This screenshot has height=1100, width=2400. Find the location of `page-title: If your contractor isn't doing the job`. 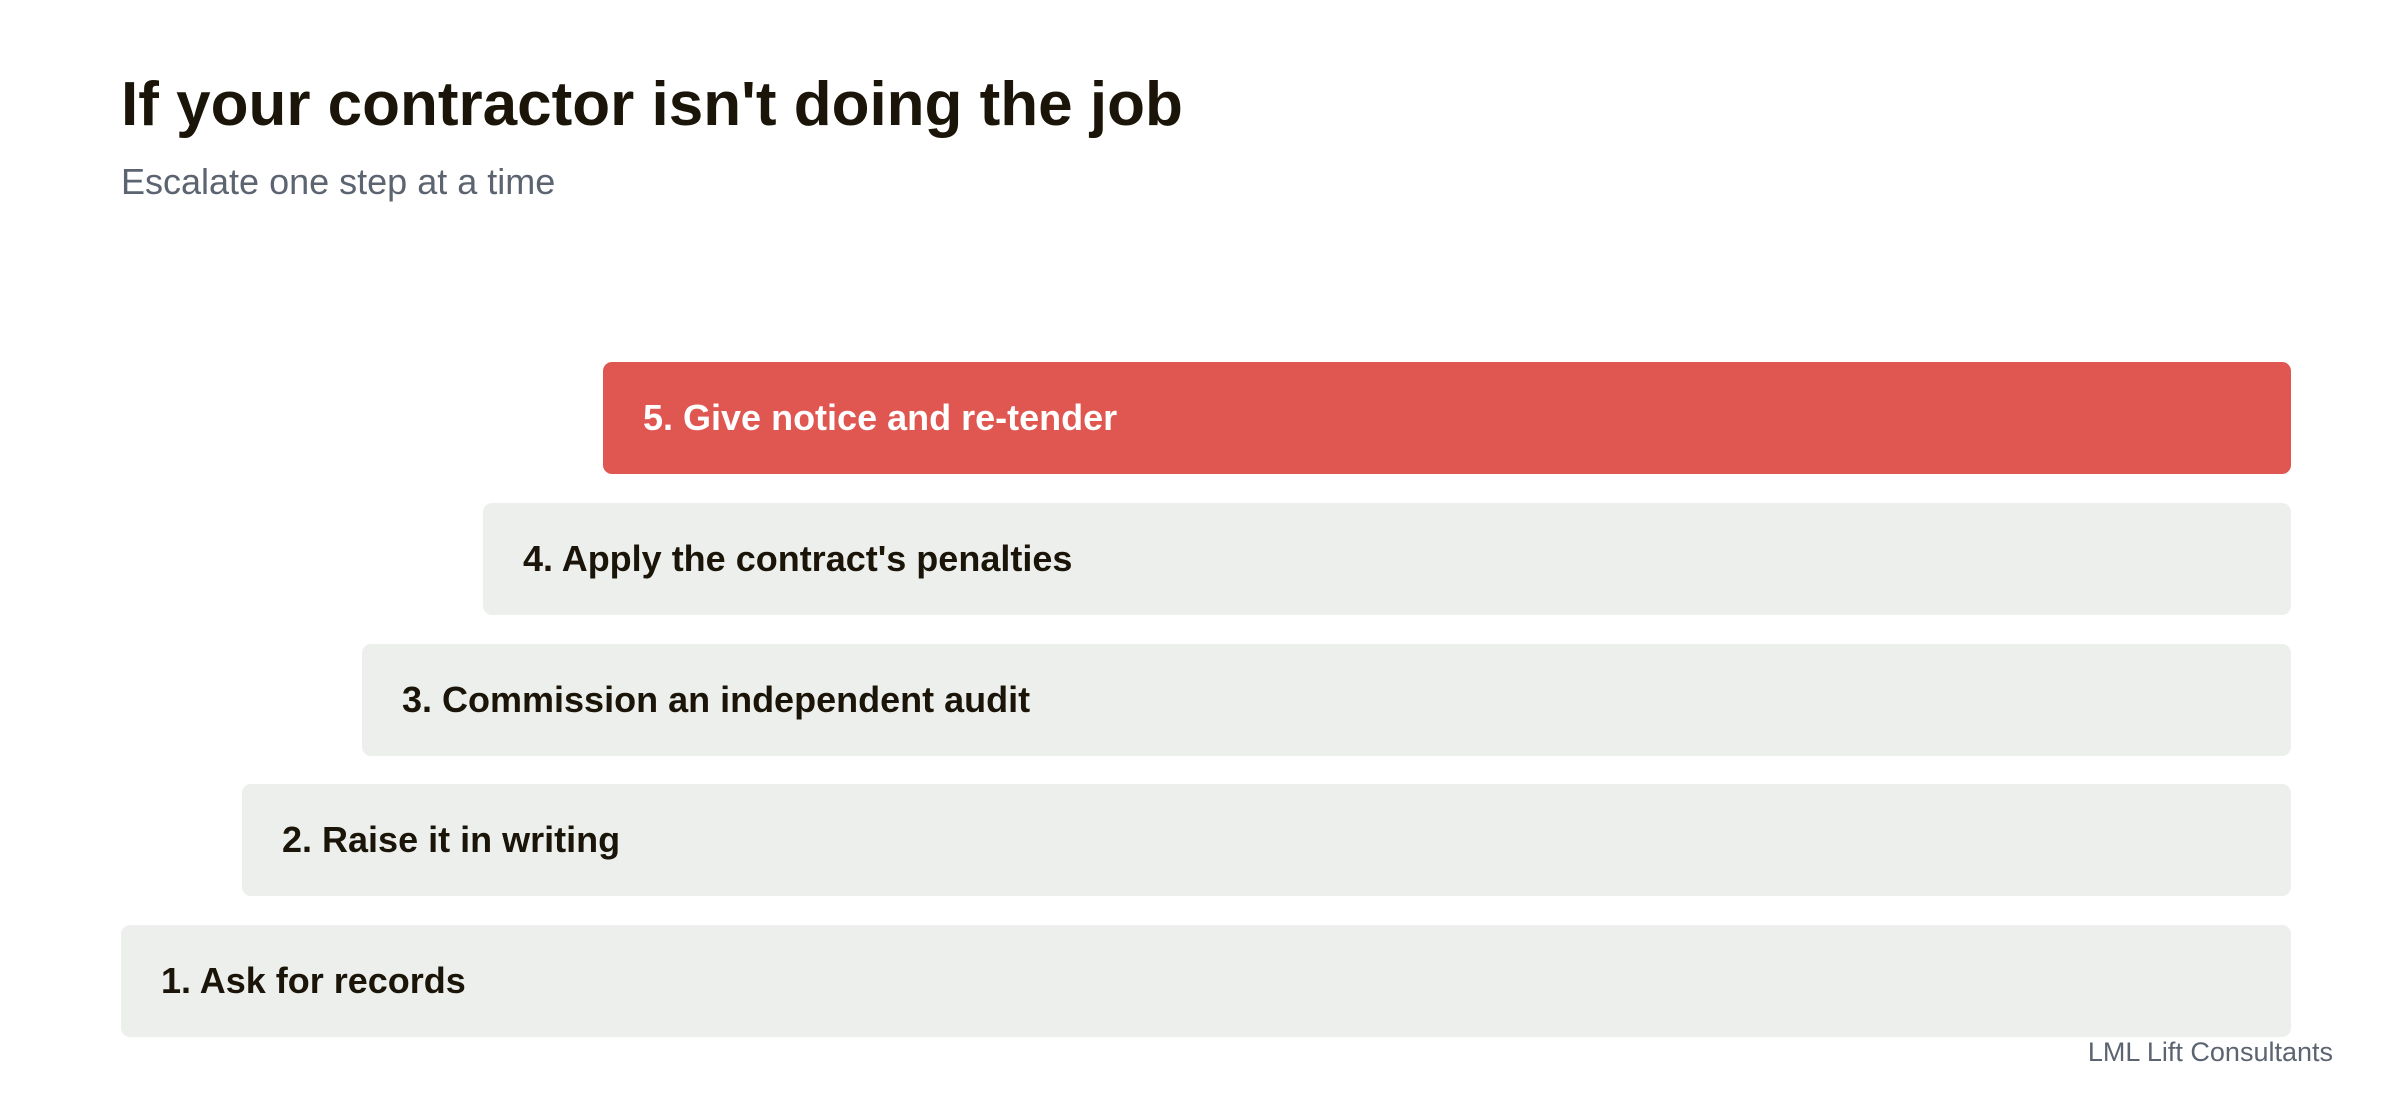

page-title: If your contractor isn't doing the job is located at coordinates (652, 104).